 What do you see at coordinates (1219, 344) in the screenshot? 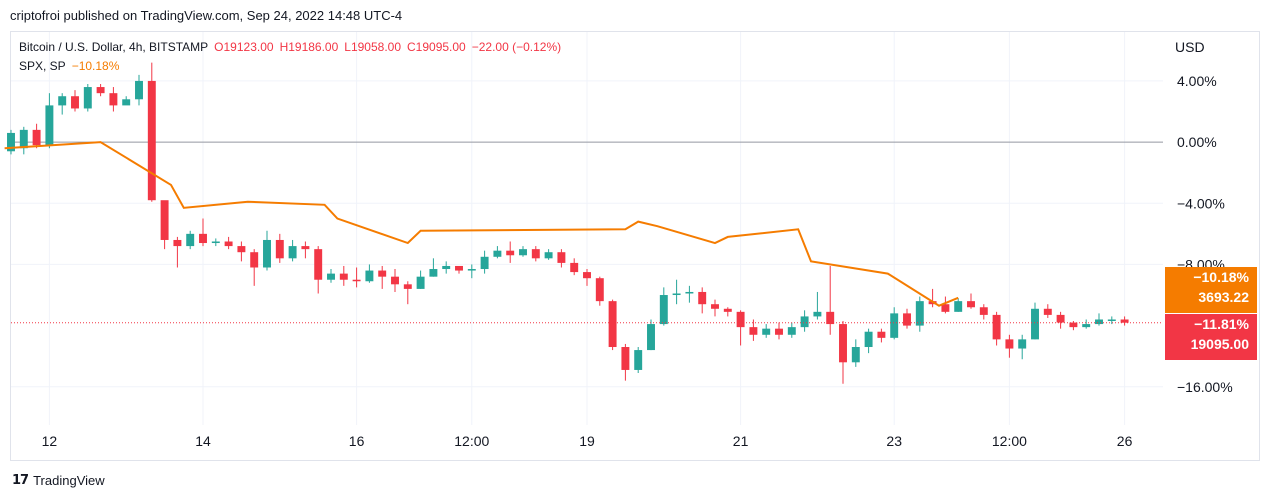
I see `btc-price: 19095.00` at bounding box center [1219, 344].